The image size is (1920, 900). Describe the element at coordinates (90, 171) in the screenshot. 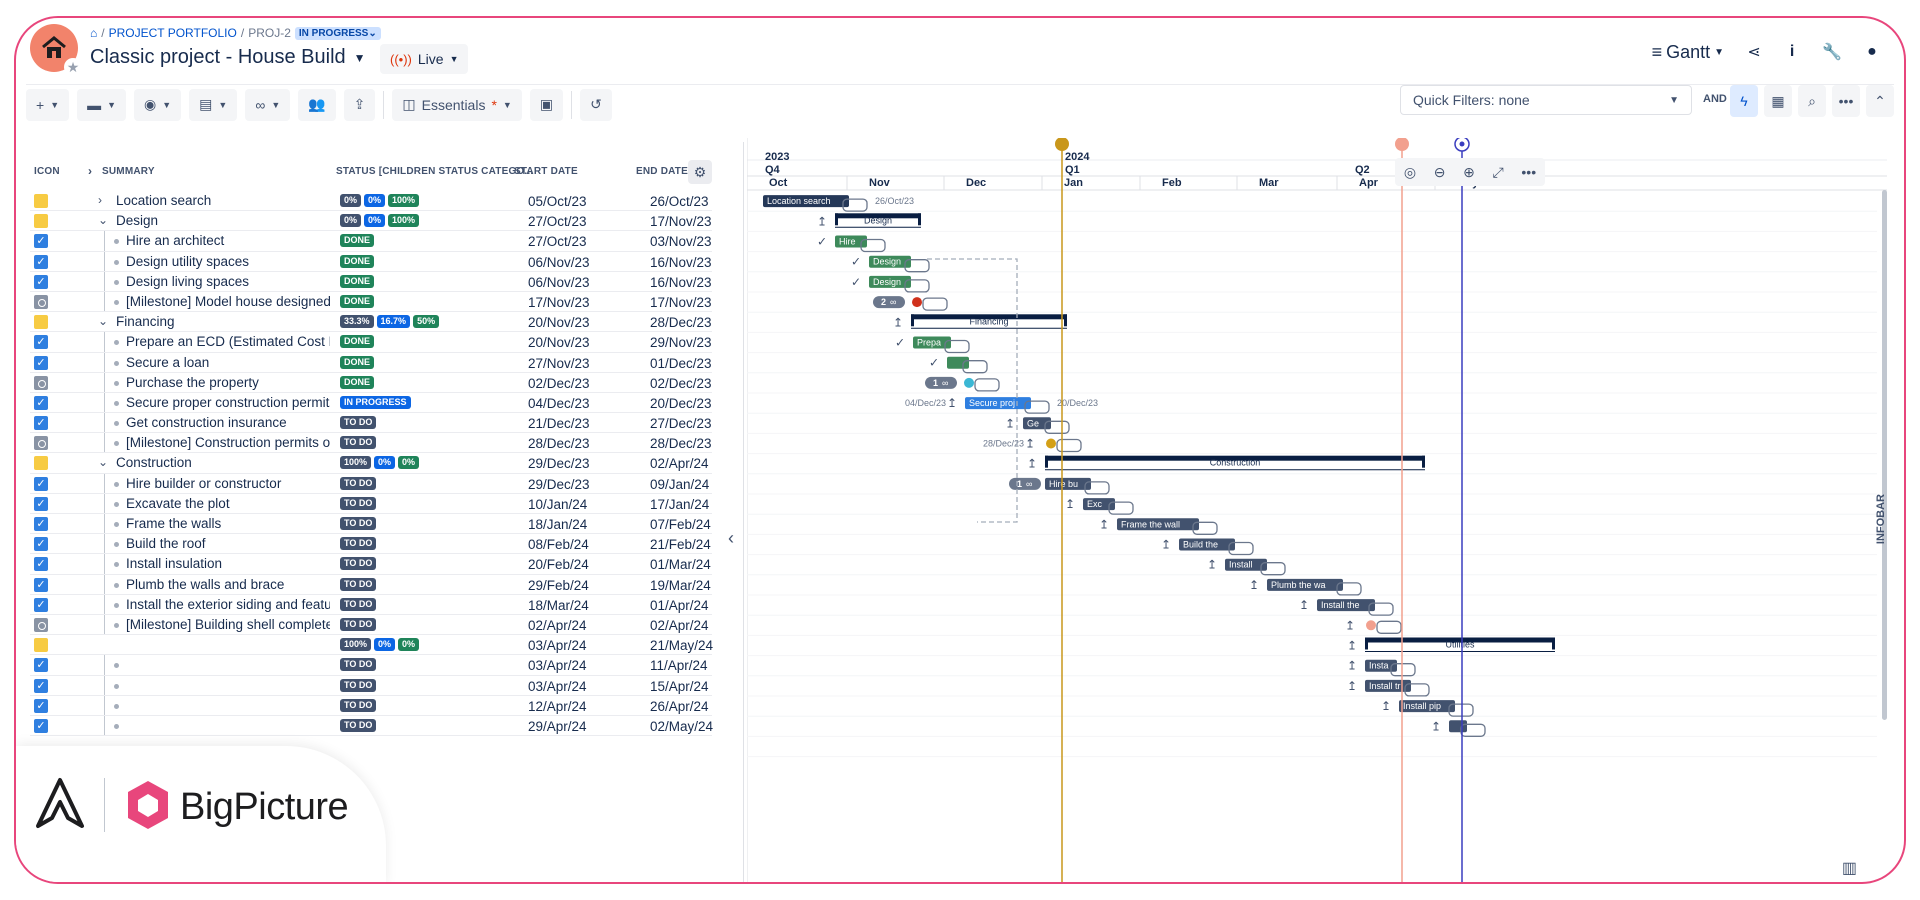

I see `chevron-right-icon: ›` at that location.